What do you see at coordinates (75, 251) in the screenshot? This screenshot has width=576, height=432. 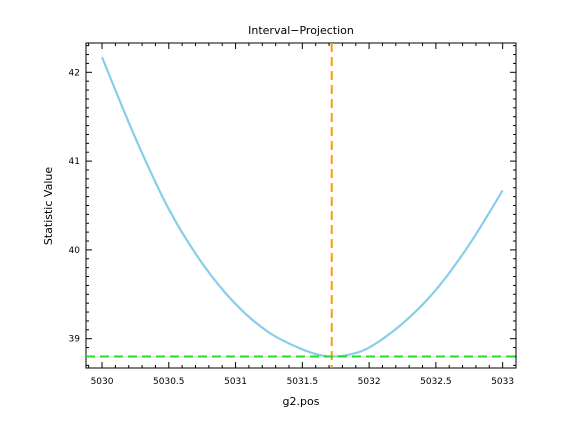 I see `y-tick-label: 40` at bounding box center [75, 251].